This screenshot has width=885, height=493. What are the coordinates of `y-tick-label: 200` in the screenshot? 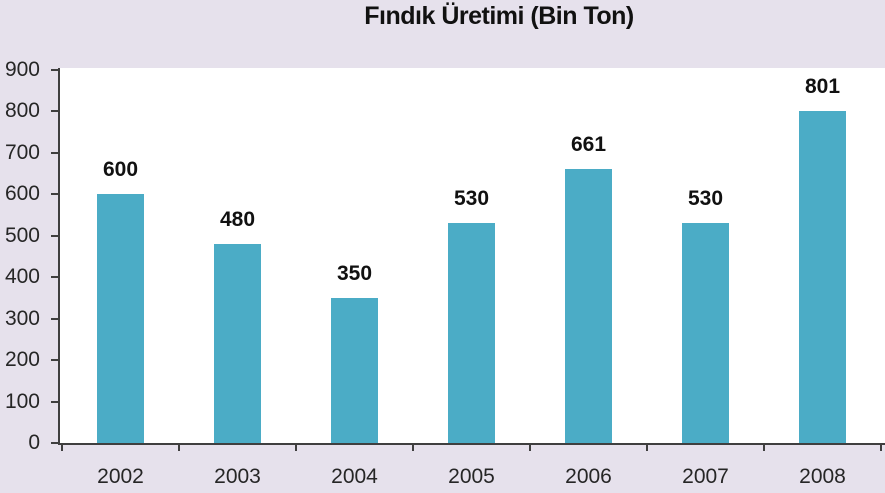 It's located at (22, 360).